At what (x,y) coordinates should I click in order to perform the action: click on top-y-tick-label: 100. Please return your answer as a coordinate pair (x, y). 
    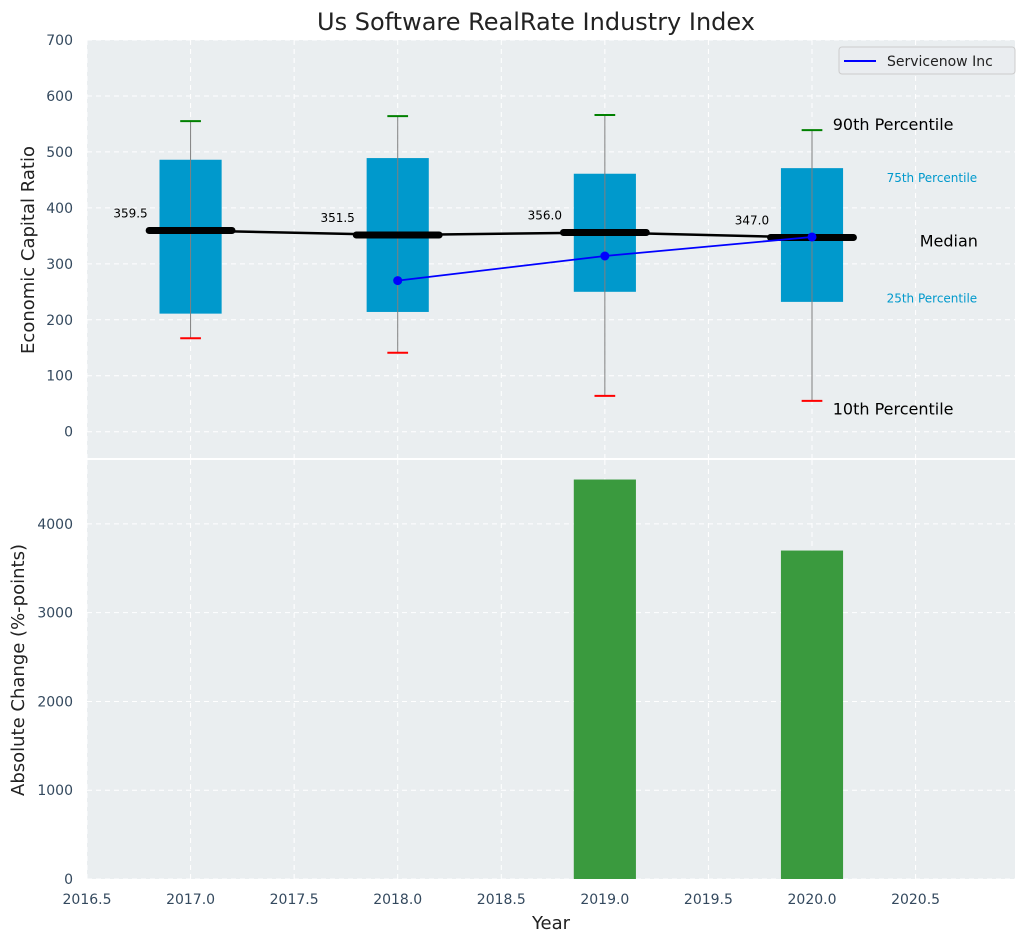
    Looking at the image, I should click on (59, 377).